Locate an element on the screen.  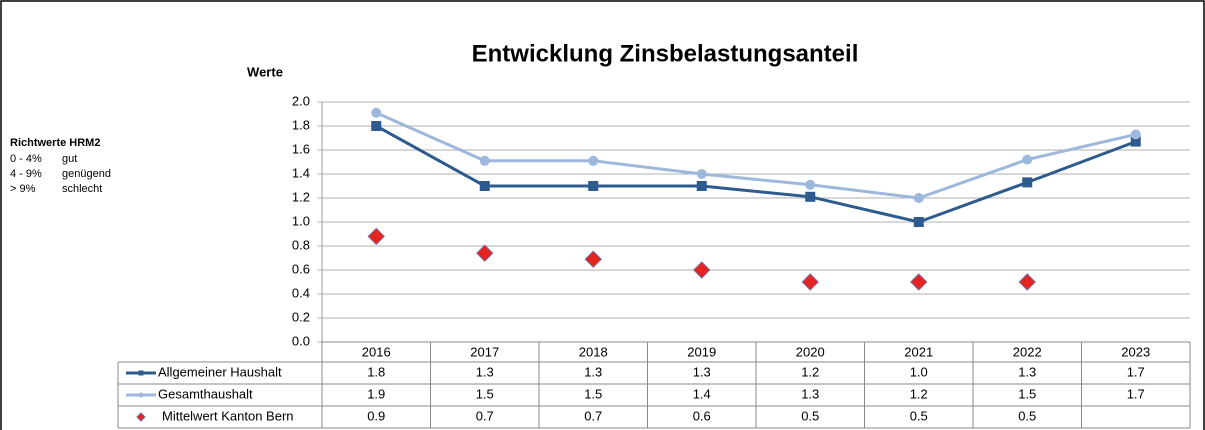
note-title: Richtwerte HRM2 is located at coordinates (55, 143).